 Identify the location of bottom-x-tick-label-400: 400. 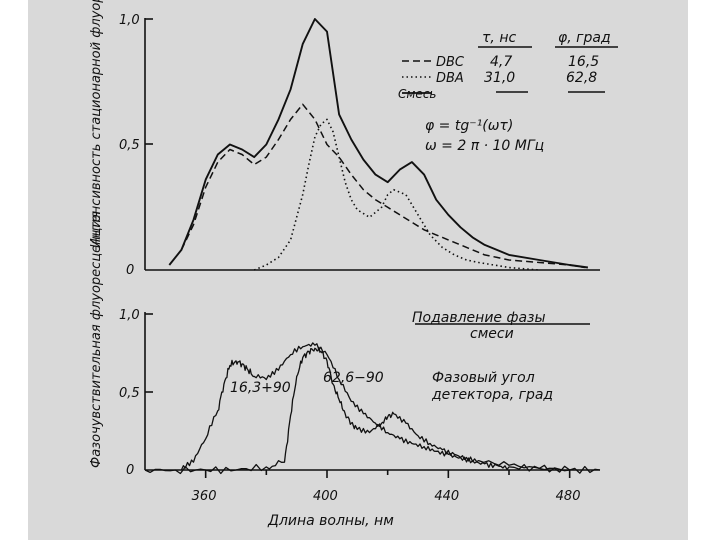
(325, 496).